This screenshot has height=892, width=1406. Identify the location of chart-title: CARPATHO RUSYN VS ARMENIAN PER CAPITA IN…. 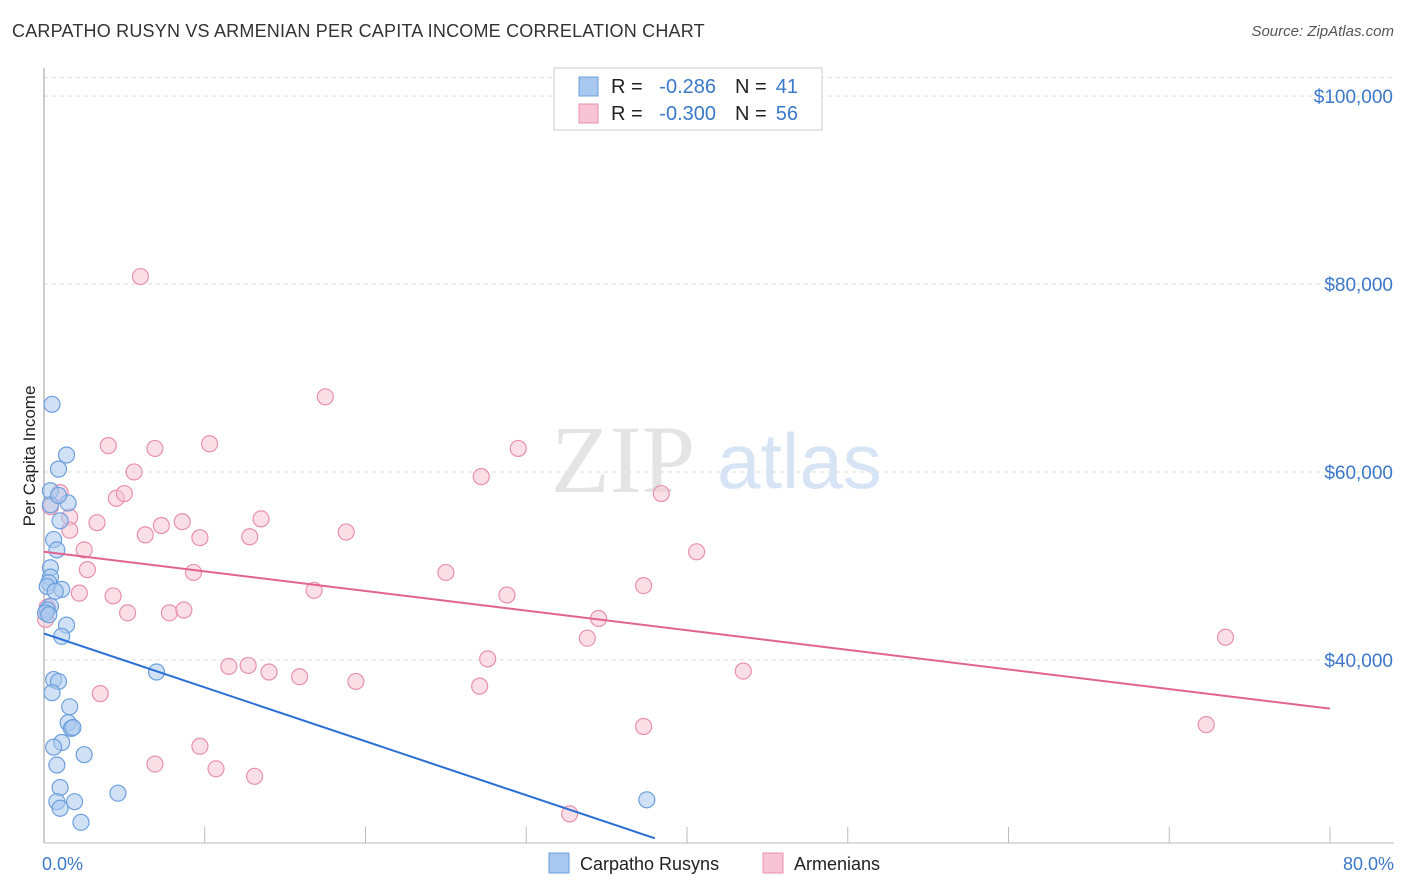
(358, 31).